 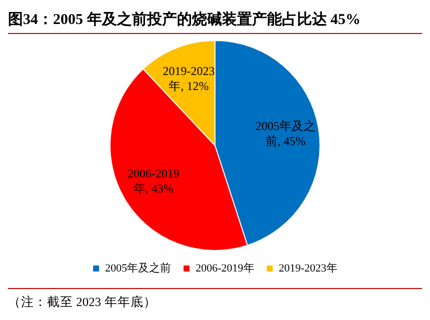 What do you see at coordinates (215, 299) in the screenshot?
I see `text: （注：截至 2023 年年底）` at bounding box center [215, 299].